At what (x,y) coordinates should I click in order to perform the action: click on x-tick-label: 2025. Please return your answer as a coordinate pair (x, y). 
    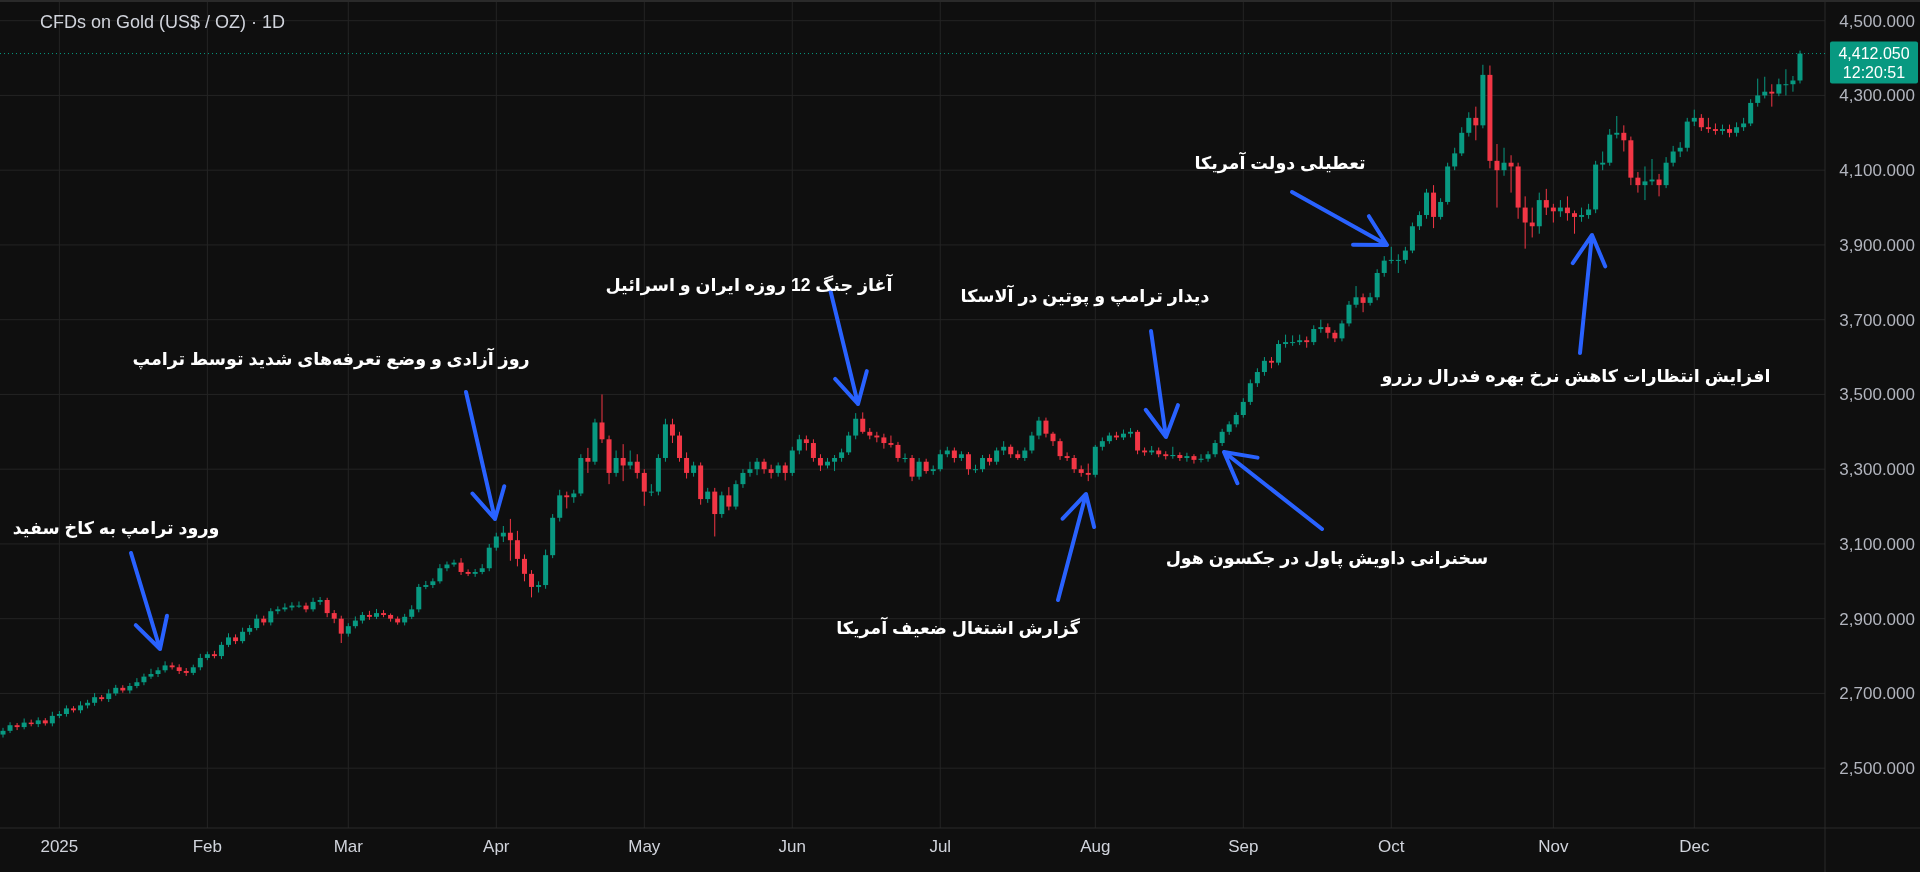
    Looking at the image, I should click on (59, 846).